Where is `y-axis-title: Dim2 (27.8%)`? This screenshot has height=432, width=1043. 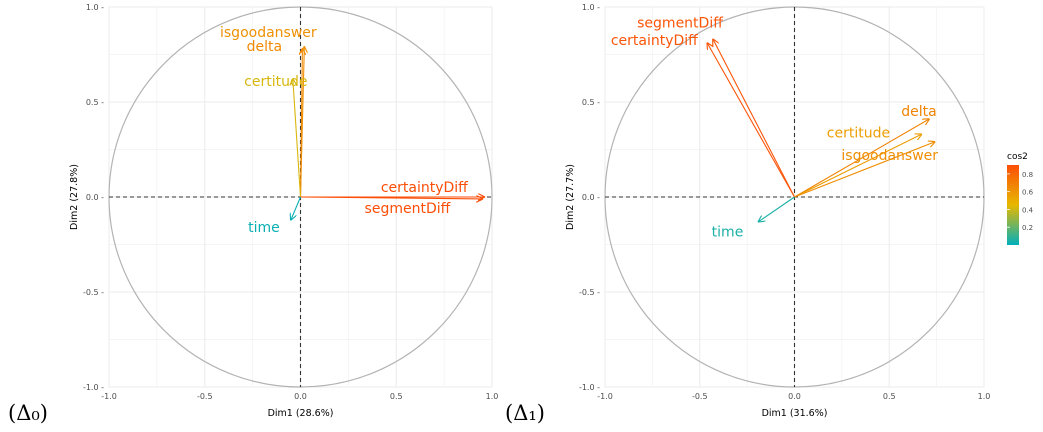
y-axis-title: Dim2 (27.8%) is located at coordinates (74, 197).